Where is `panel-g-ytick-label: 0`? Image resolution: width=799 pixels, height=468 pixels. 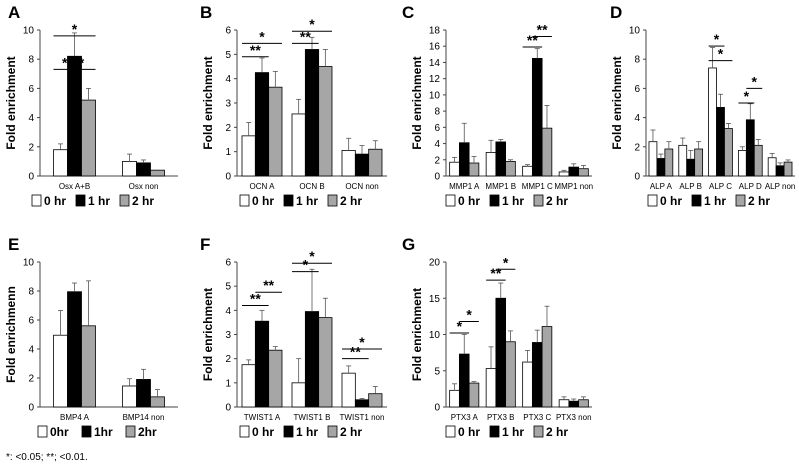 panel-g-ytick-label: 0 is located at coordinates (437, 408).